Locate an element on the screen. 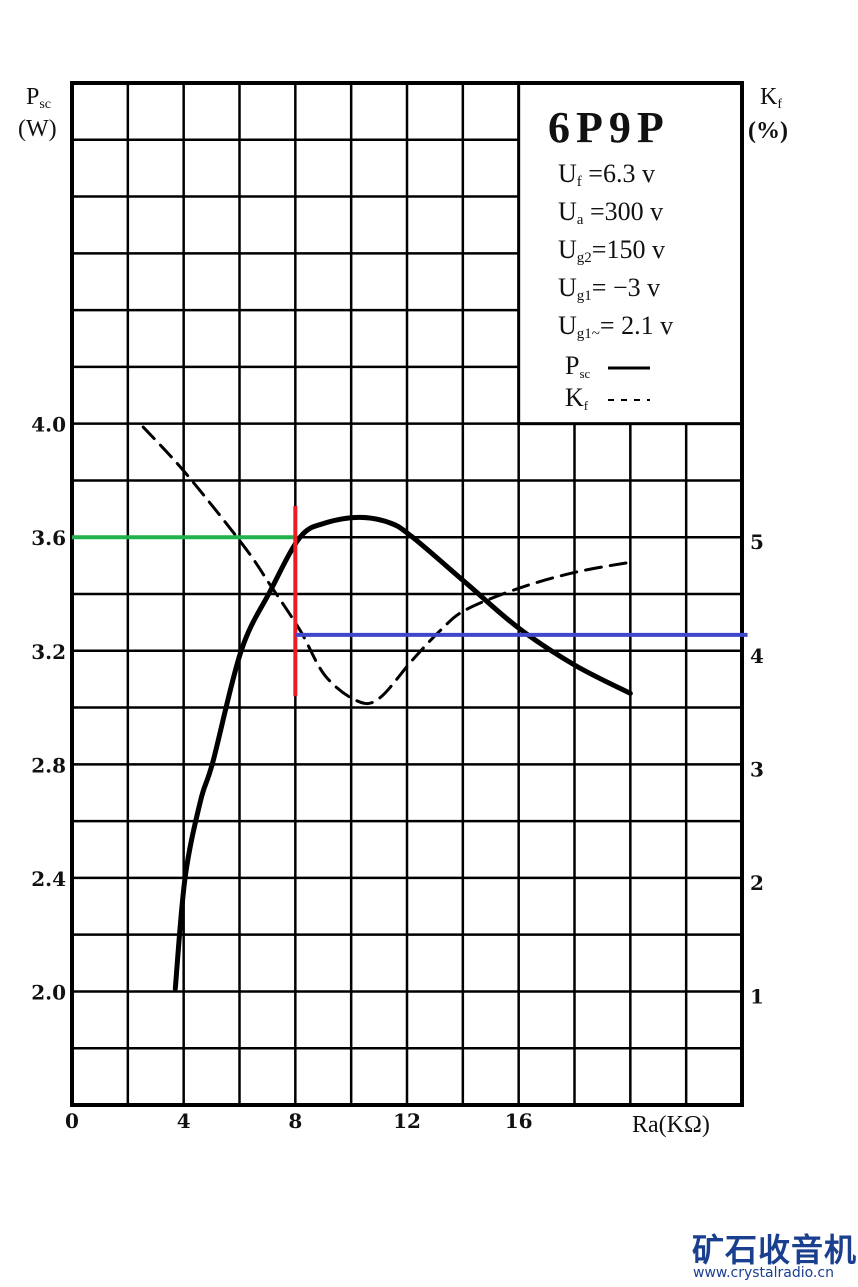 This screenshot has height=1287, width=858. y-tick-label: 3.2 is located at coordinates (48, 652).